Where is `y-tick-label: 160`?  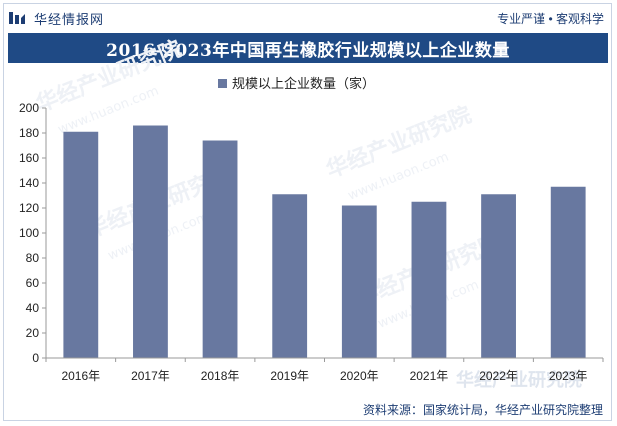
y-tick-label: 160 is located at coordinates (29, 158).